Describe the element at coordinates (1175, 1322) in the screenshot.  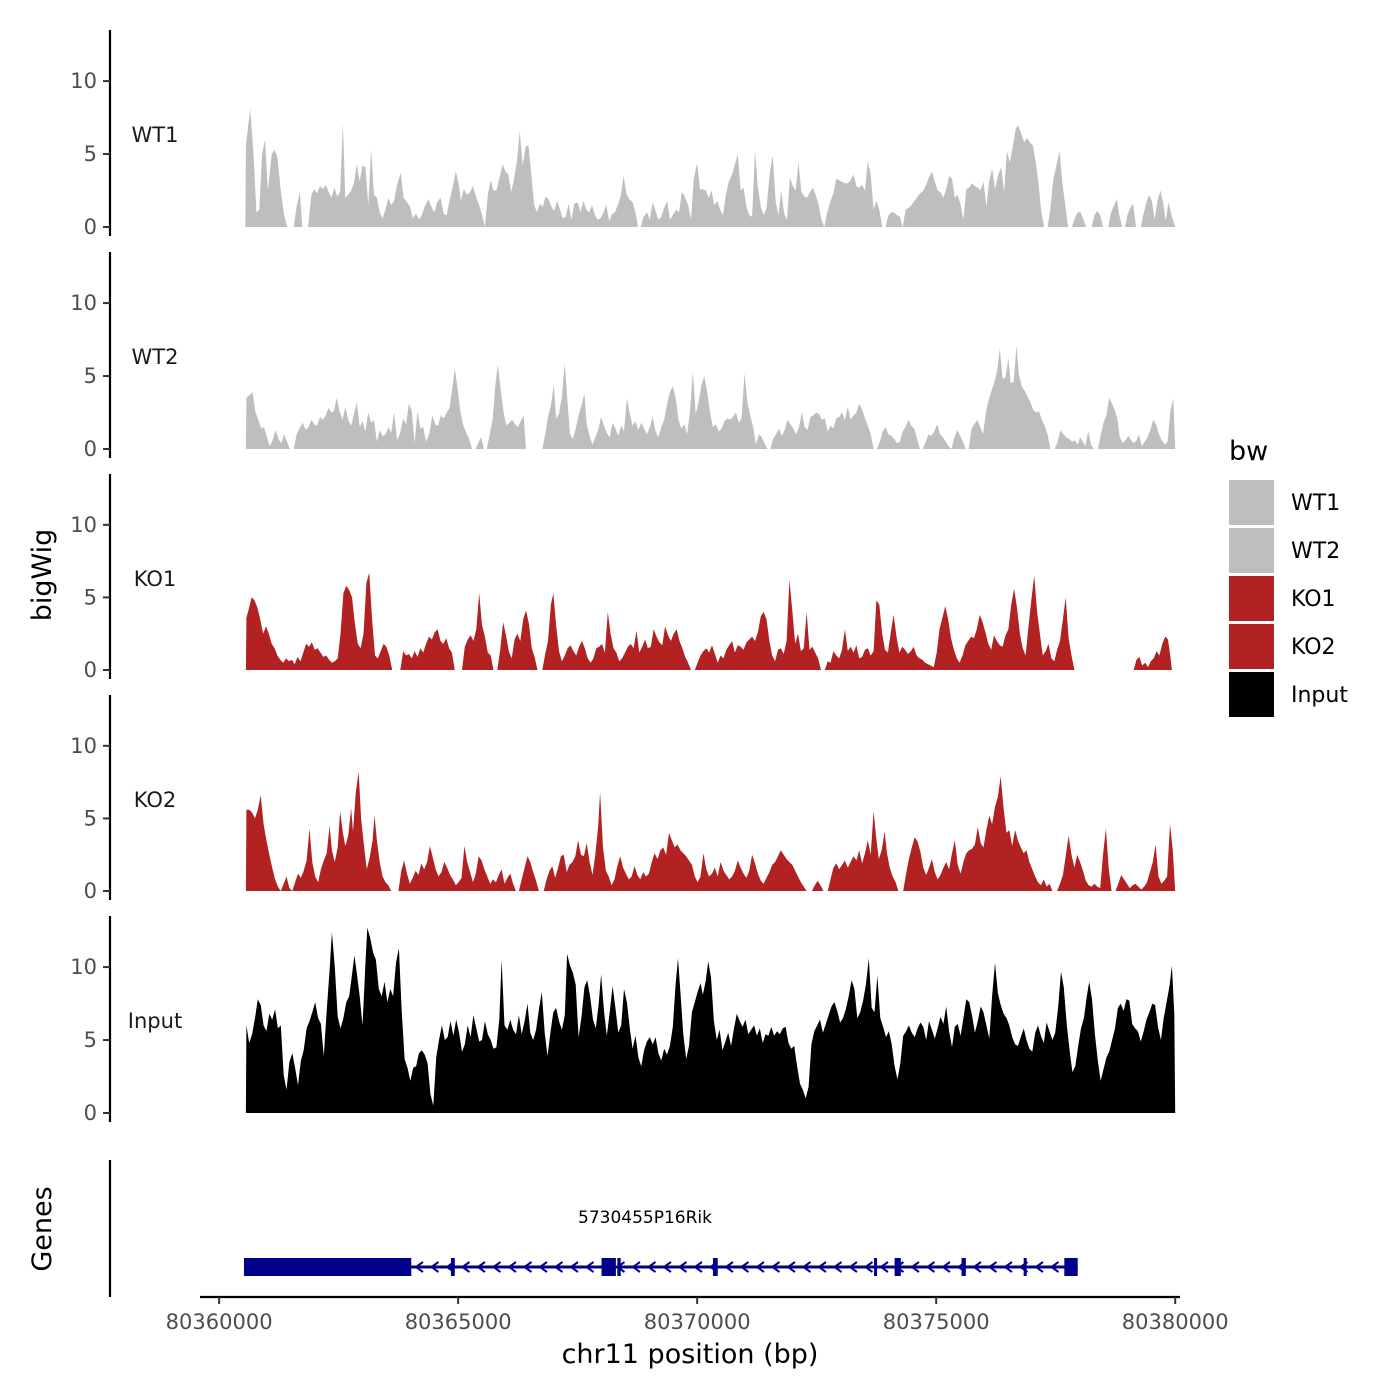
I see `x-tick-label: 80380000` at that location.